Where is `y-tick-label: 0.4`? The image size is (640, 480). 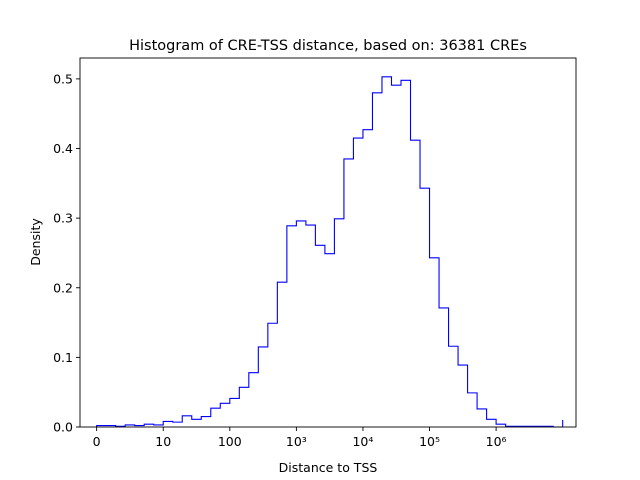 y-tick-label: 0.4 is located at coordinates (63, 148).